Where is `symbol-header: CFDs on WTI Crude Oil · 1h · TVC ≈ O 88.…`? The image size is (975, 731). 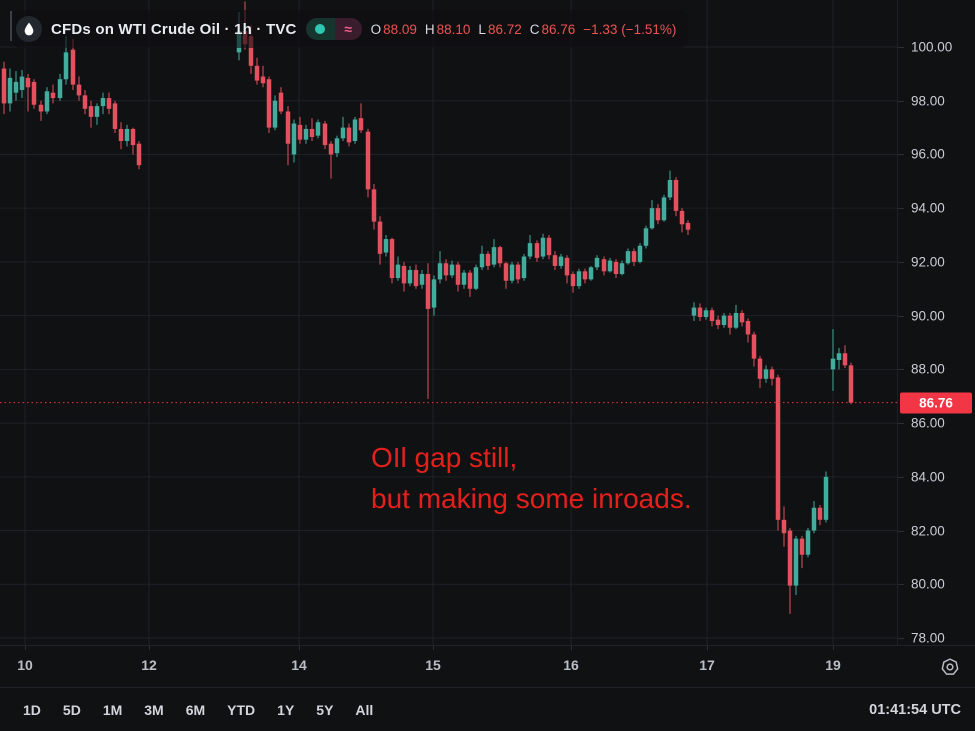
symbol-header: CFDs on WTI Crude Oil · 1h · TVC ≈ O 88.… is located at coordinates (350, 29).